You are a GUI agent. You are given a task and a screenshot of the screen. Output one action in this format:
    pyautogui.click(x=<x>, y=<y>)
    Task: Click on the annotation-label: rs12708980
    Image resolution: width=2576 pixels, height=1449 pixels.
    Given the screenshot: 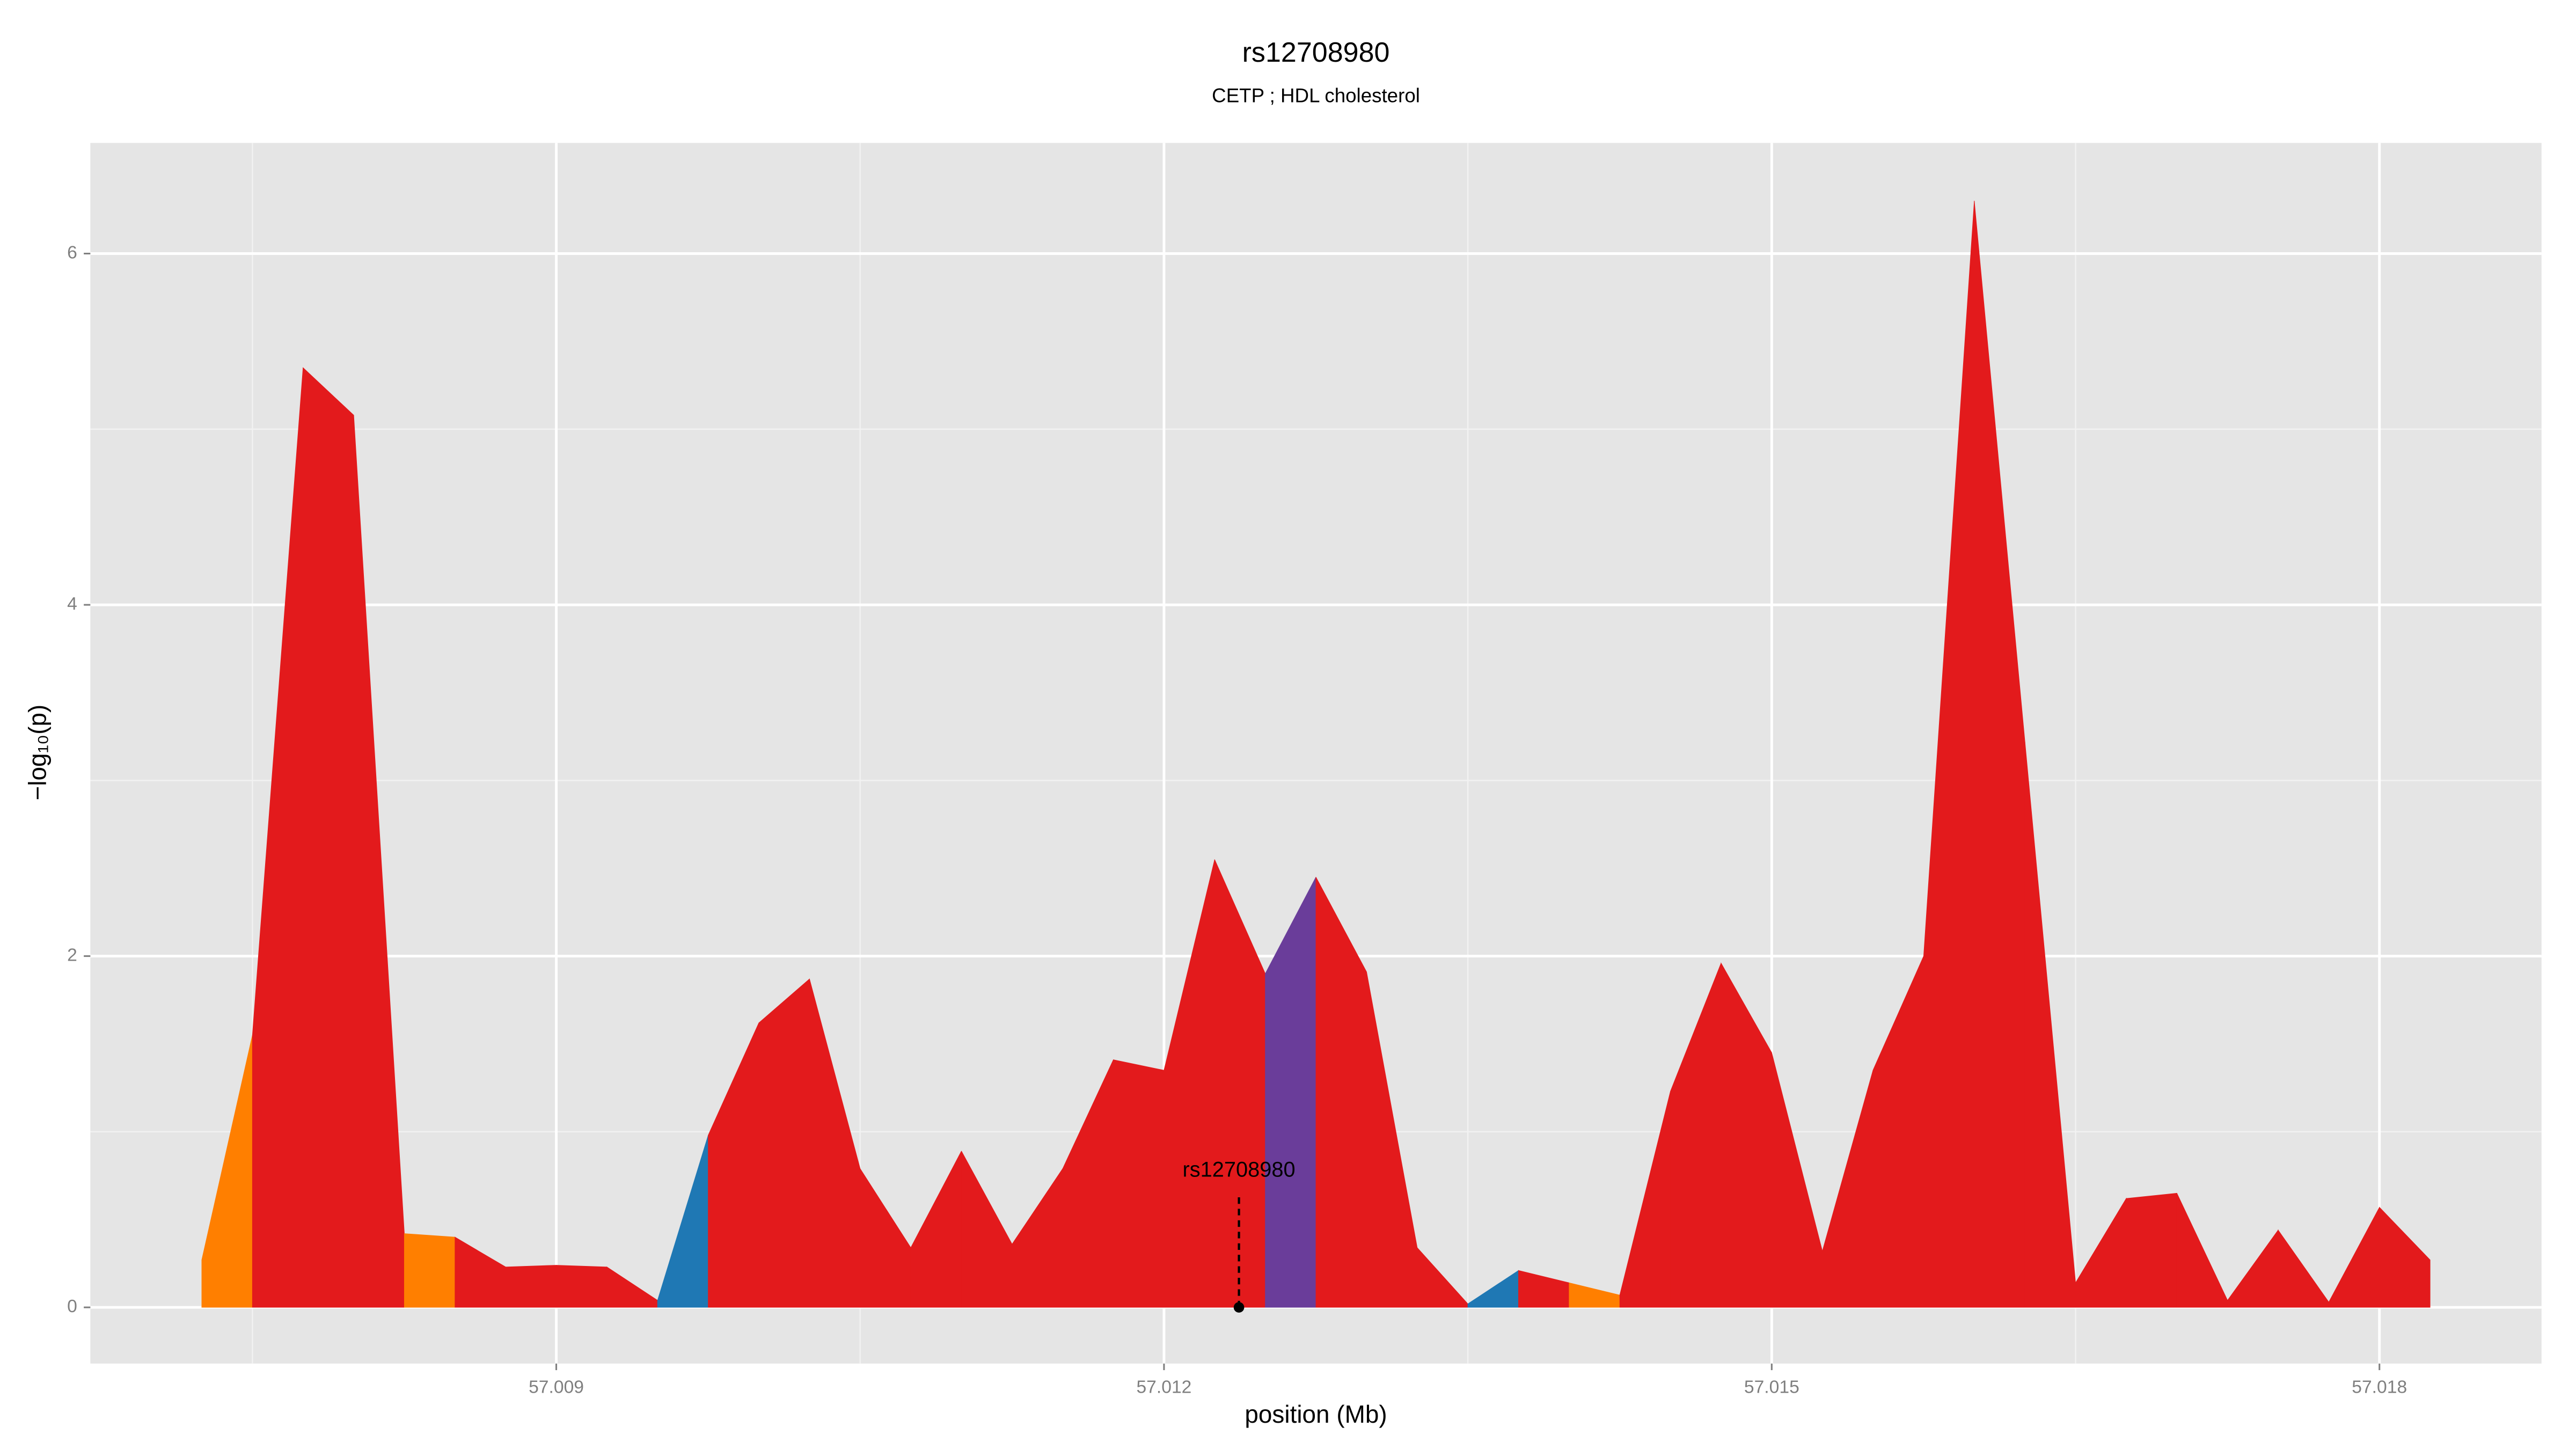 What is the action you would take?
    pyautogui.click(x=1239, y=1170)
    